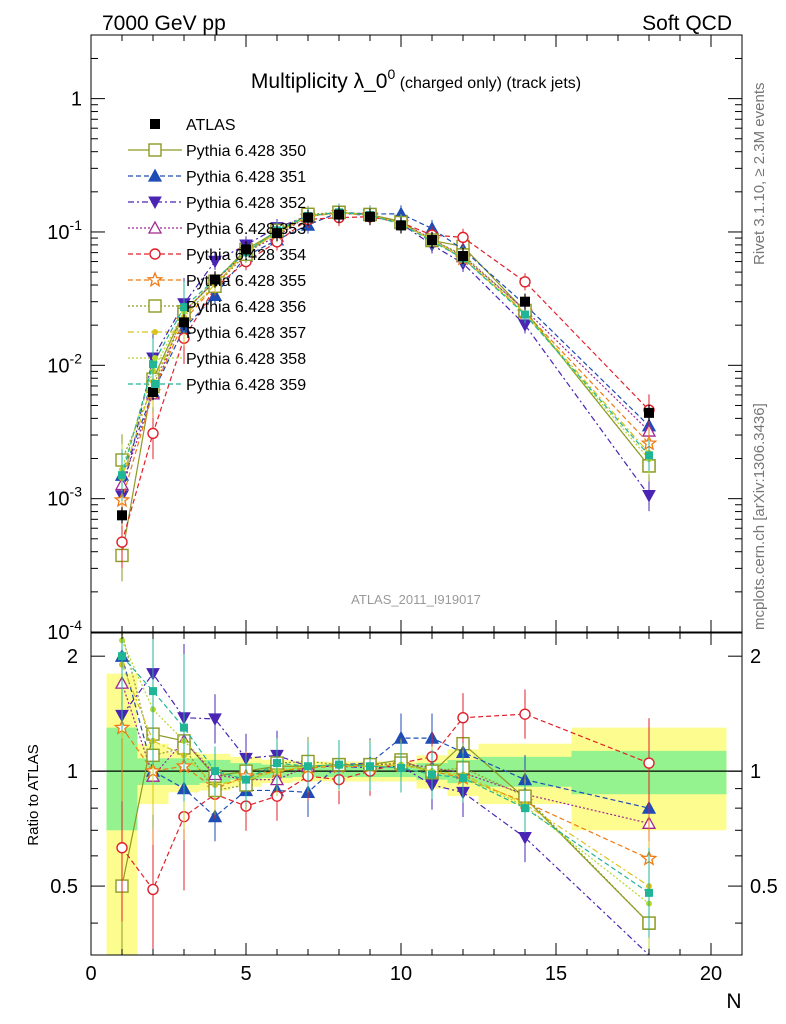 This screenshot has width=786, height=1024. Describe the element at coordinates (401, 974) in the screenshot. I see `x-tick-label: 10` at that location.